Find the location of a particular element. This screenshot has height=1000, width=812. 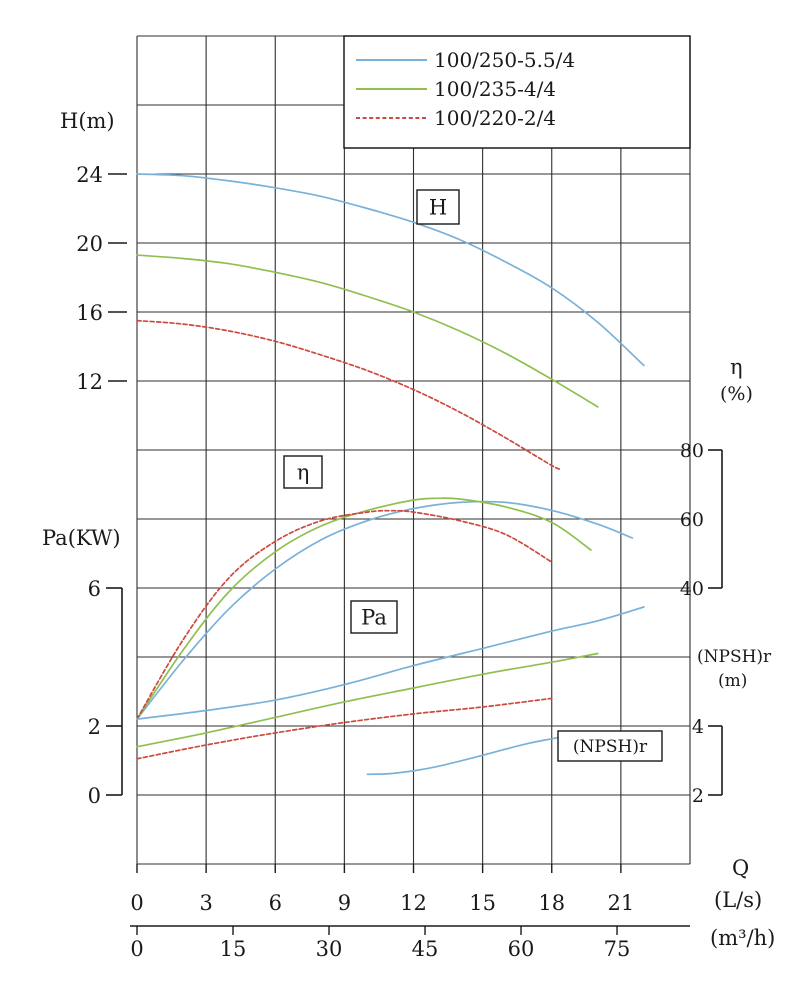

q-axis-title: Q is located at coordinates (741, 868).